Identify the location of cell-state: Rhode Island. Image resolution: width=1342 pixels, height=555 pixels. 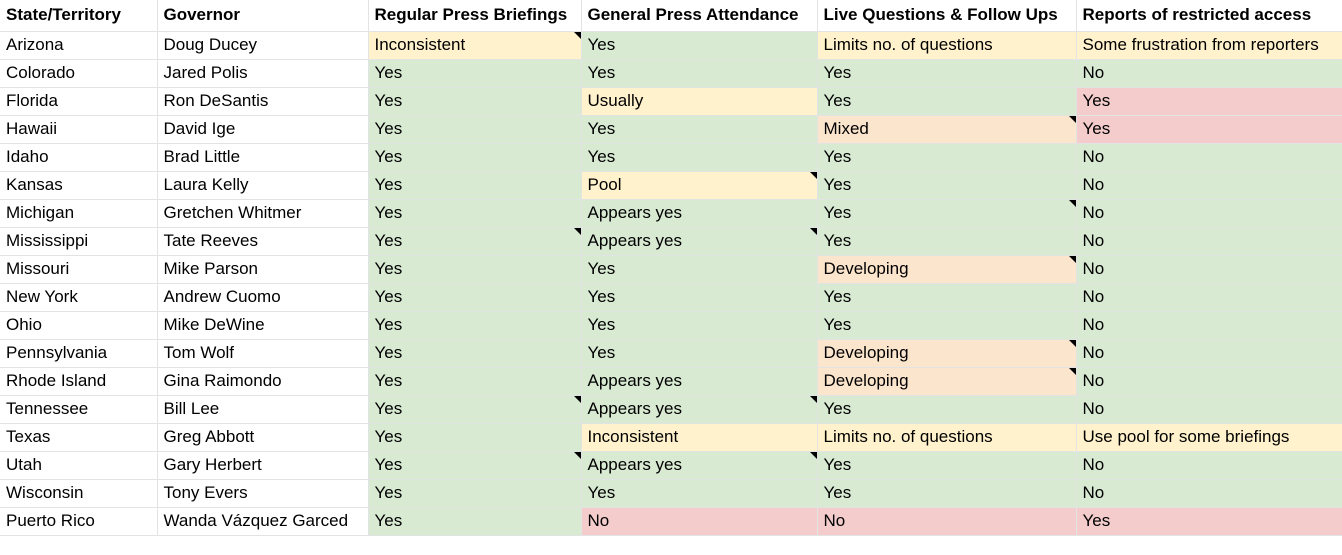
(79, 381).